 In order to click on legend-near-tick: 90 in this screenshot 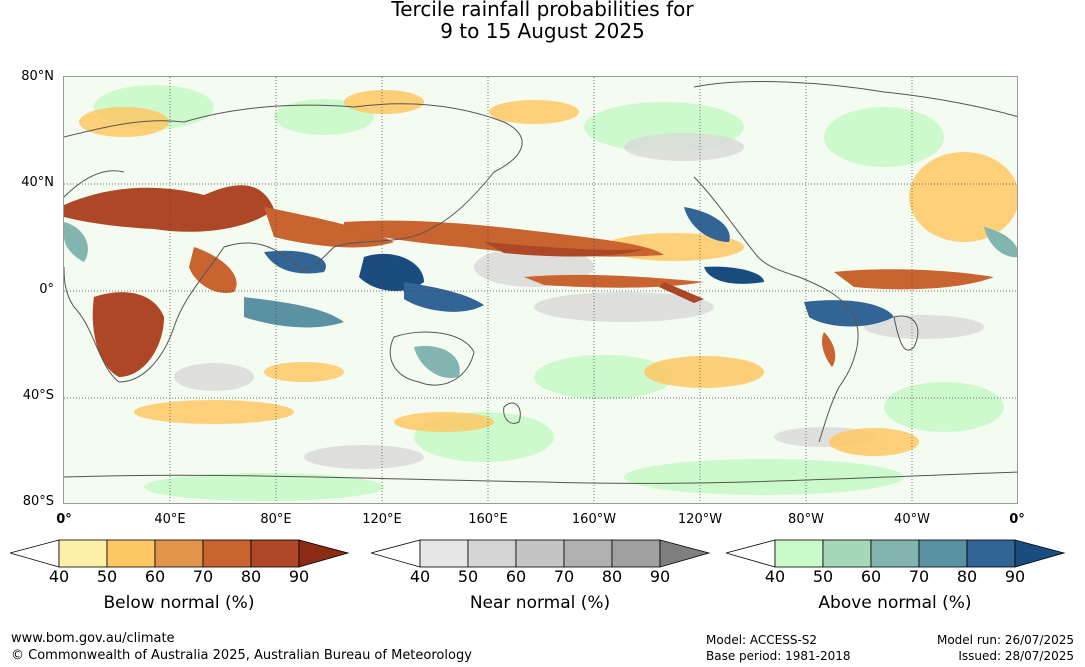, I will do `click(660, 576)`.